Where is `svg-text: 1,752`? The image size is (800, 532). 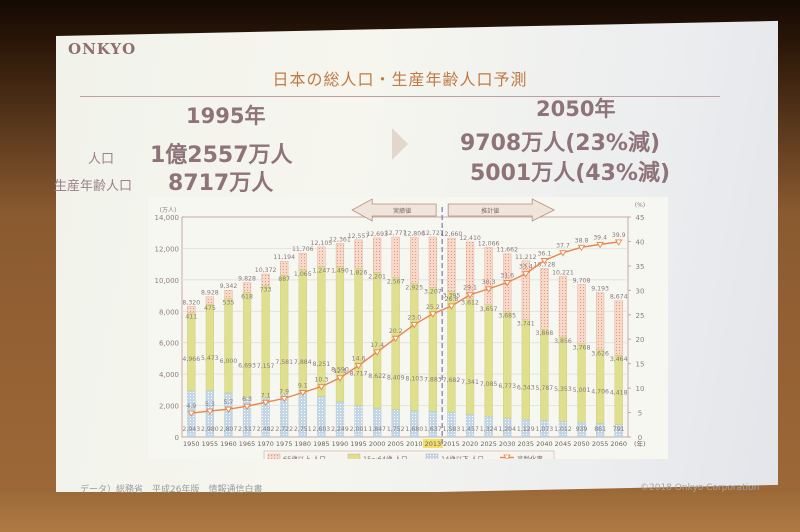
svg-text: 1,752 is located at coordinates (396, 429).